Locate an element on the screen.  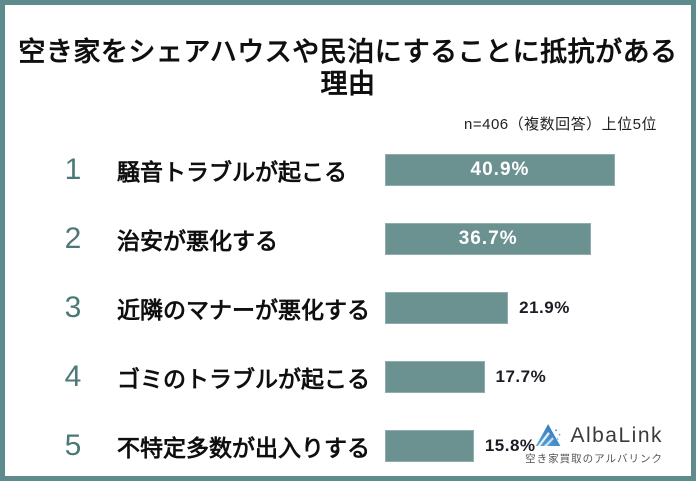
albalink-logo: AlbaLink 空き家買取のアルバリンク is located at coordinates (594, 444).